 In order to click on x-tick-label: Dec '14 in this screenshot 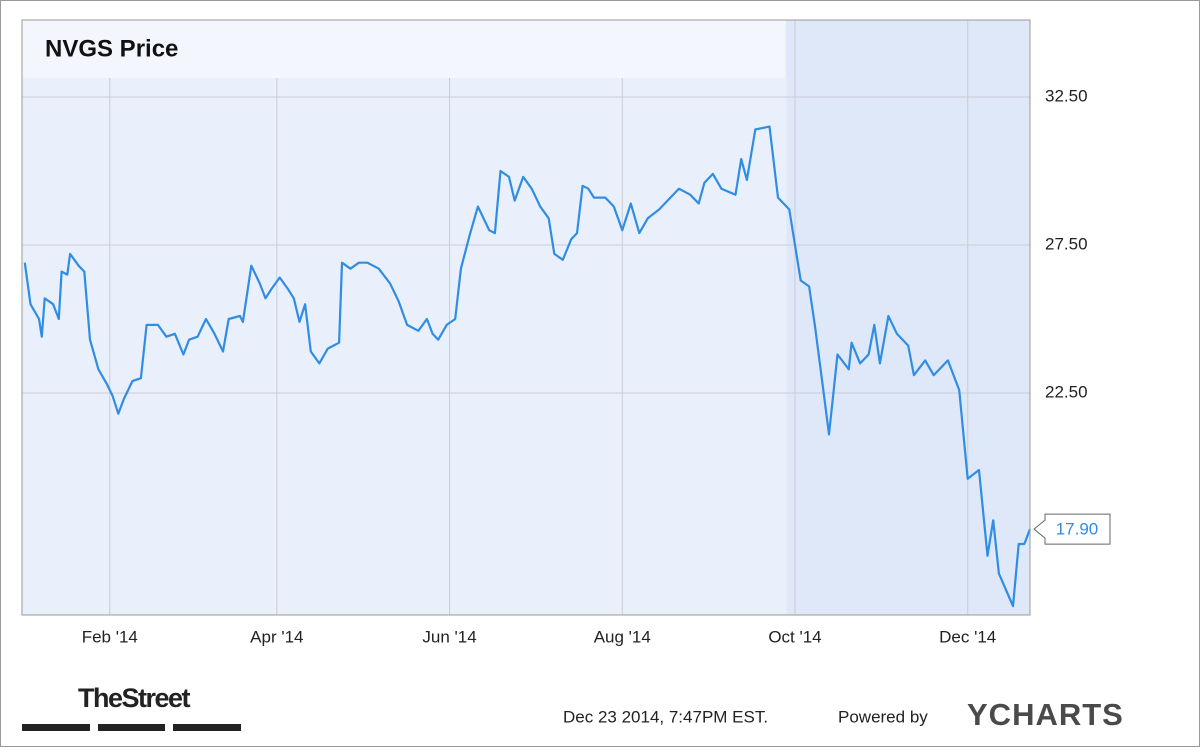, I will do `click(967, 636)`.